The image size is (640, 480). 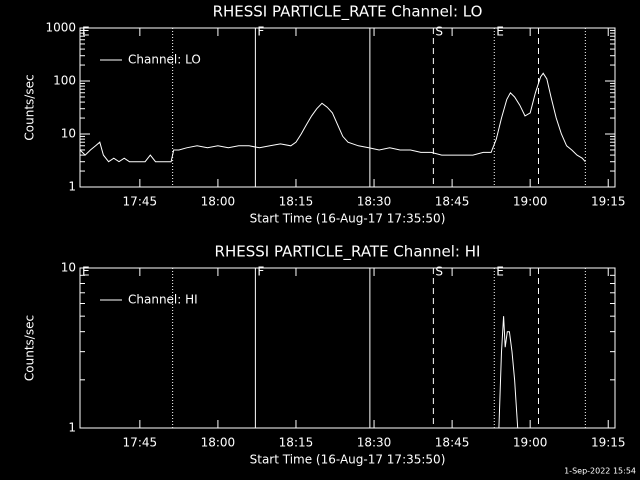 What do you see at coordinates (64, 81) in the screenshot?
I see `y-tick-label: 100` at bounding box center [64, 81].